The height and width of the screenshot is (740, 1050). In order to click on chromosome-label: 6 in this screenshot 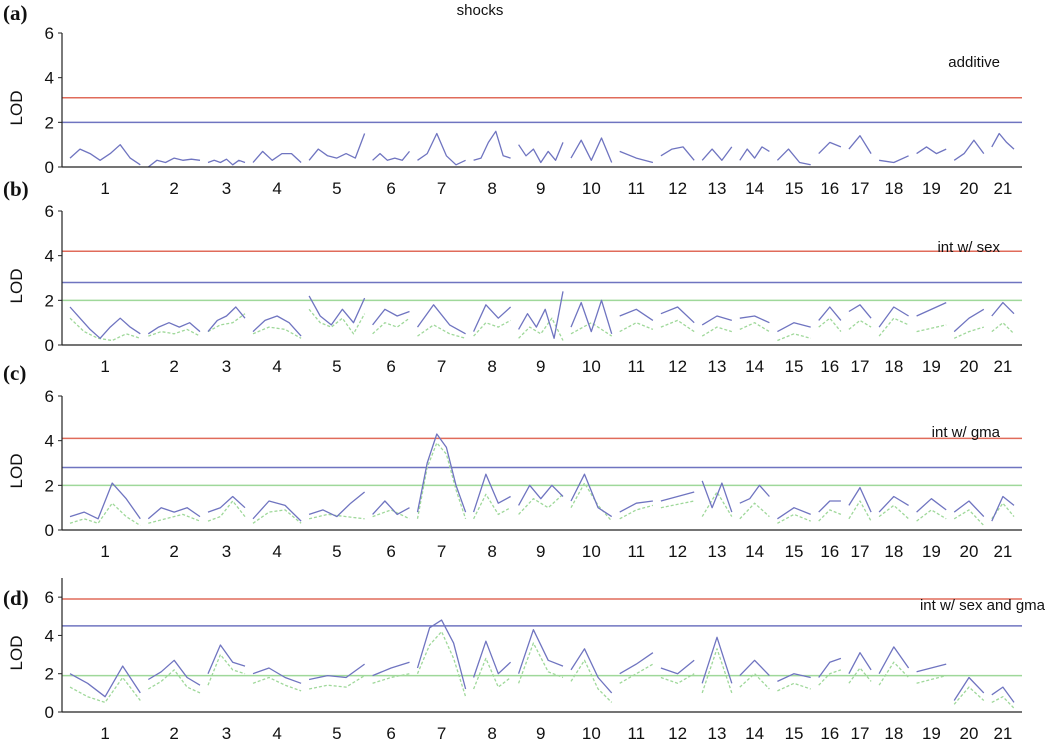, I will do `click(390, 732)`.